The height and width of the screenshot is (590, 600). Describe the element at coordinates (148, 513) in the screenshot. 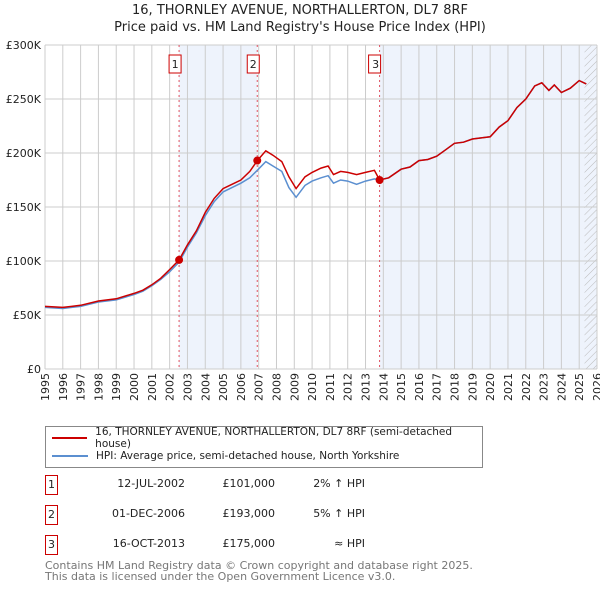

I see `sale-date: 01-DEC-2006` at that location.